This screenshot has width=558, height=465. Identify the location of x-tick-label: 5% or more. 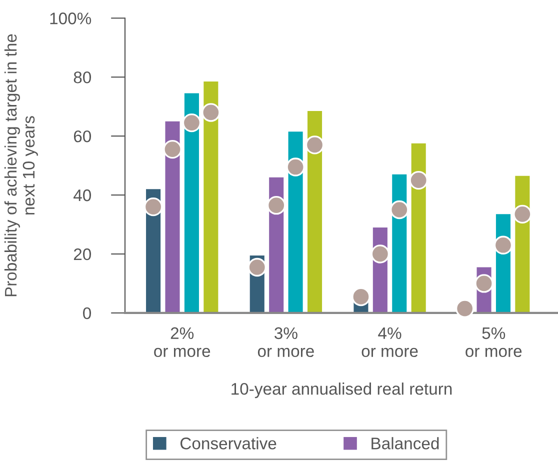
(494, 342).